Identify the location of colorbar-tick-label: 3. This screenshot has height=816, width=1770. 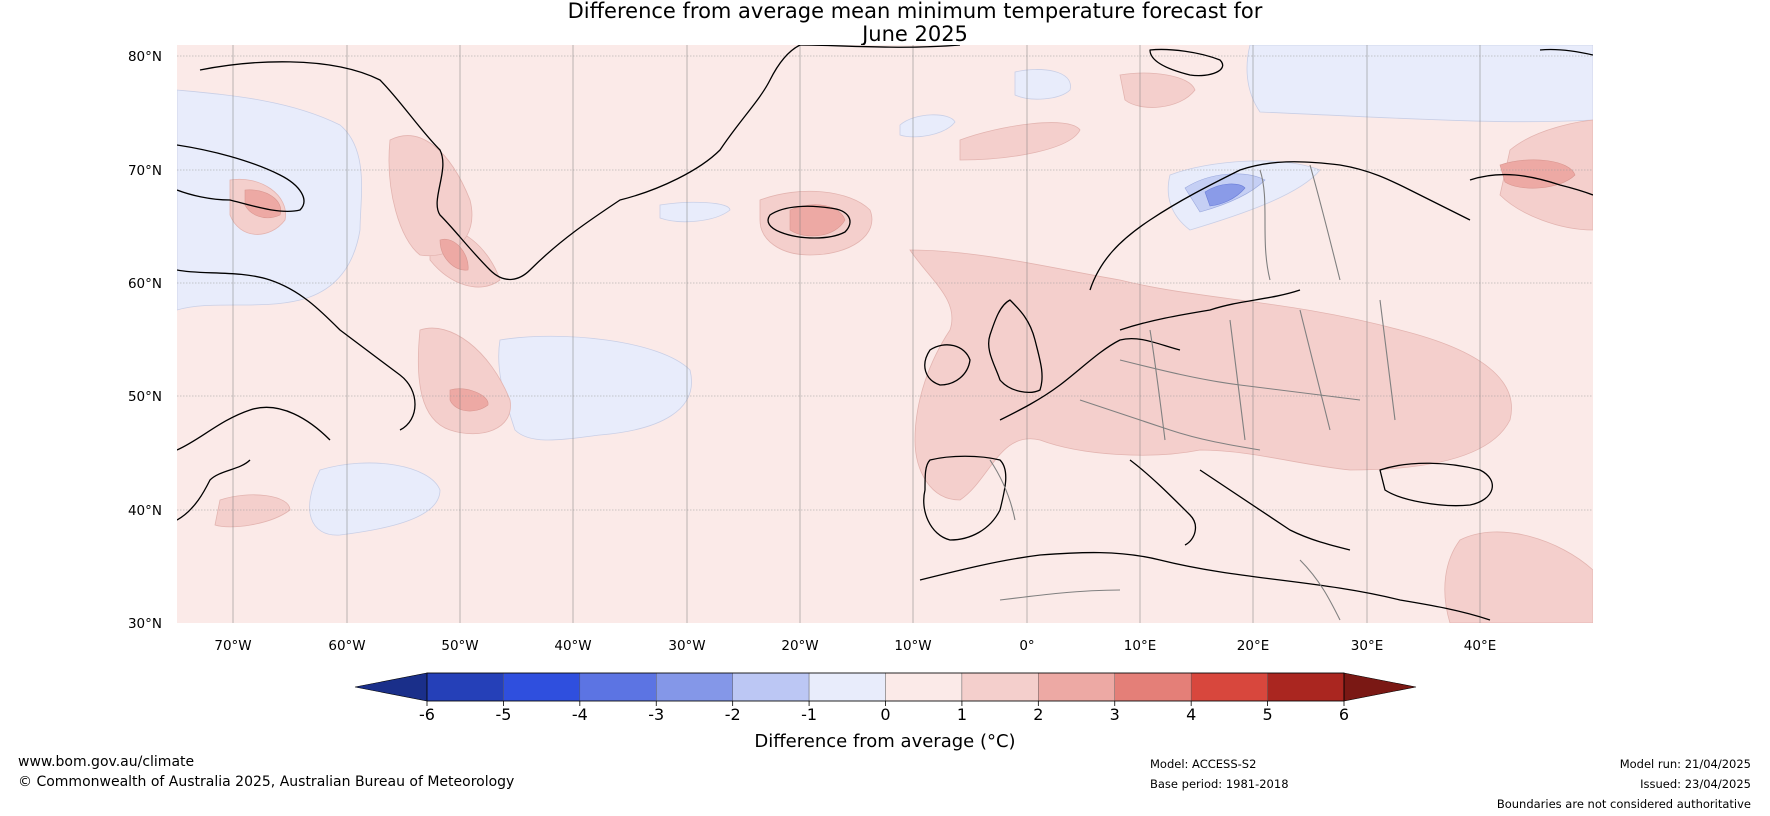
(1115, 714).